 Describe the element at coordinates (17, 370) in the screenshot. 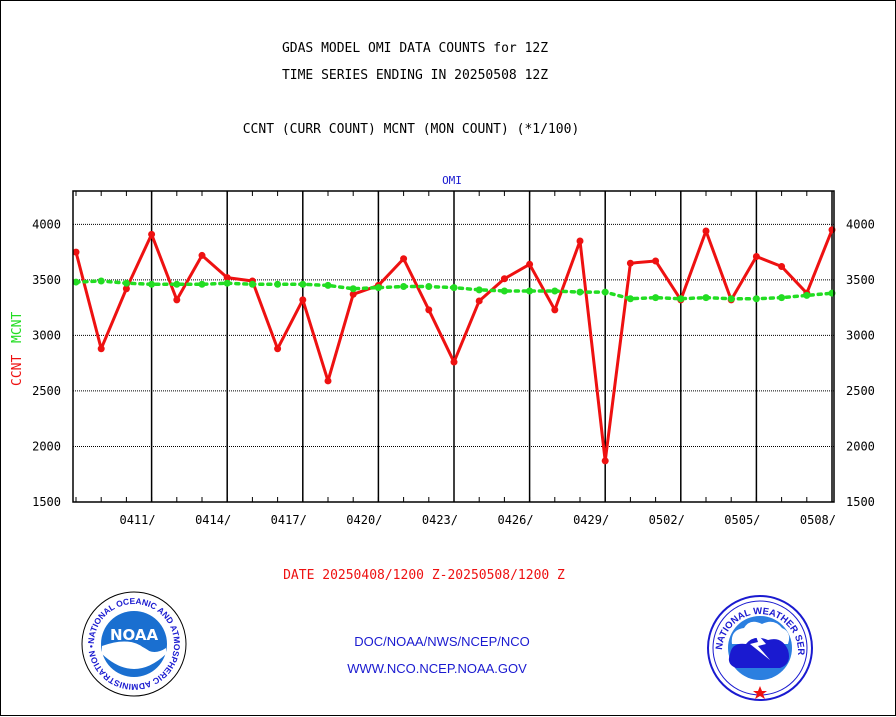

I see `y-axis-label-ccnt: CCNT` at that location.